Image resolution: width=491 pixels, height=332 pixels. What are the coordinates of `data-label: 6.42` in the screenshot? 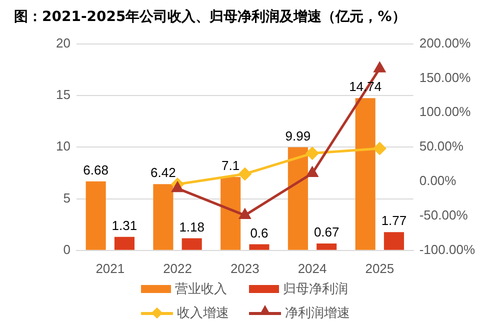 It's located at (163, 172).